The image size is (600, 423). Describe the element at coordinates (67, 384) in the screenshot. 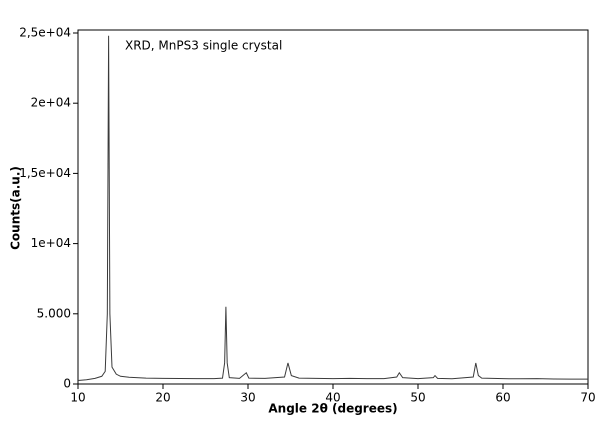

I see `y-tick-label: 0` at that location.